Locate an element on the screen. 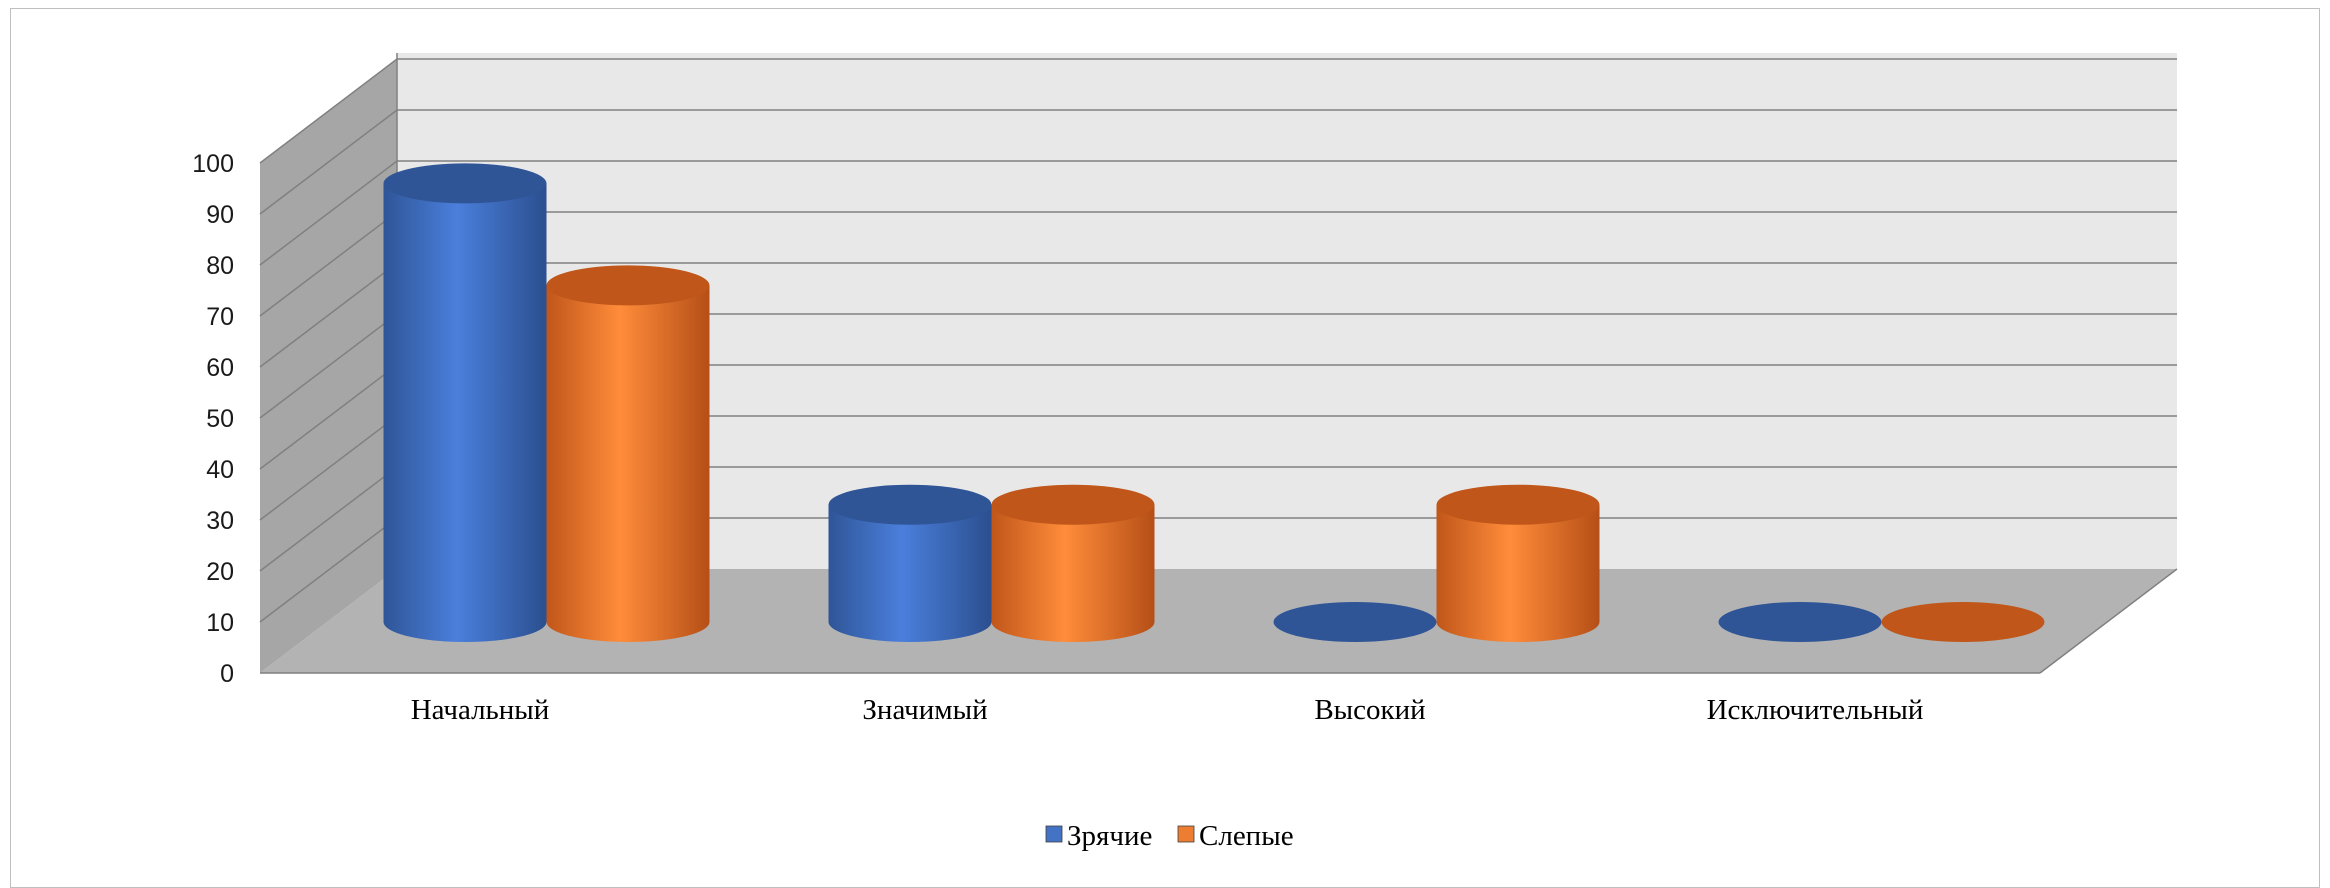 The width and height of the screenshot is (2330, 888). legend-label: Слепые is located at coordinates (1246, 836).